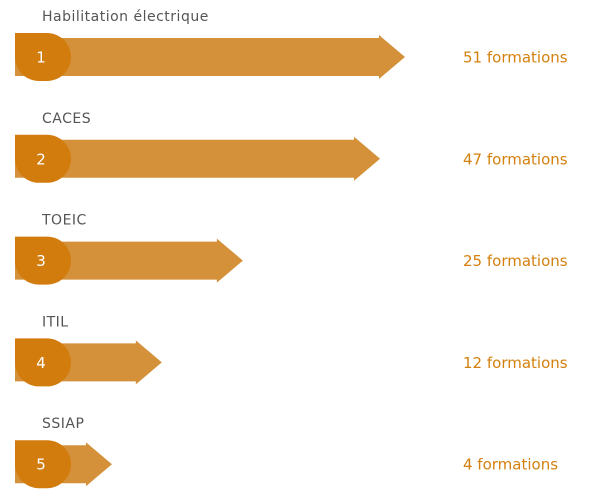 The height and width of the screenshot is (491, 612). I want to click on rank-label: 2, so click(41, 159).